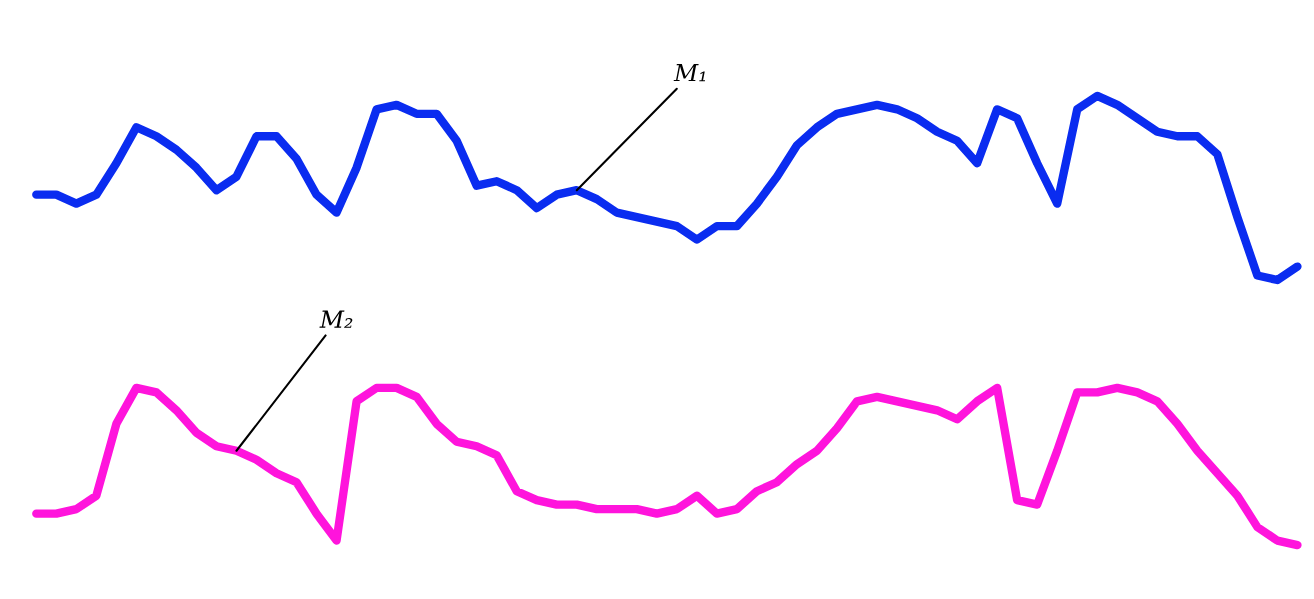 The width and height of the screenshot is (1314, 599). I want to click on text: M₂, so click(336, 319).